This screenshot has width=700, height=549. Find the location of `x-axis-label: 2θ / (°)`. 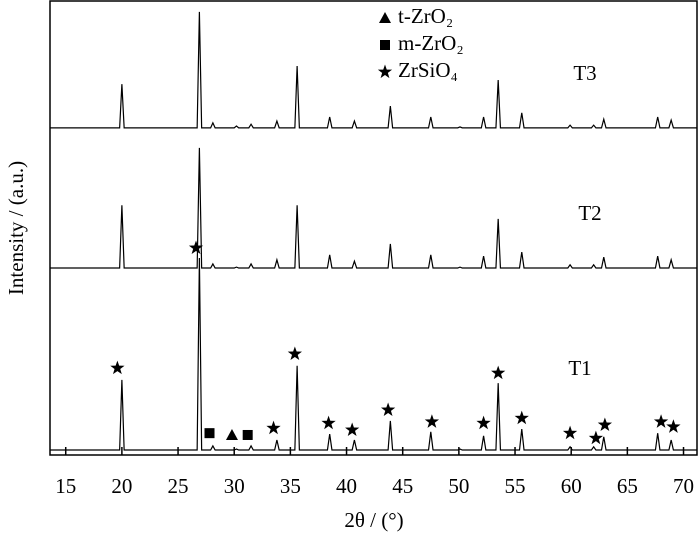

x-axis-label: 2θ / (°) is located at coordinates (373, 520).